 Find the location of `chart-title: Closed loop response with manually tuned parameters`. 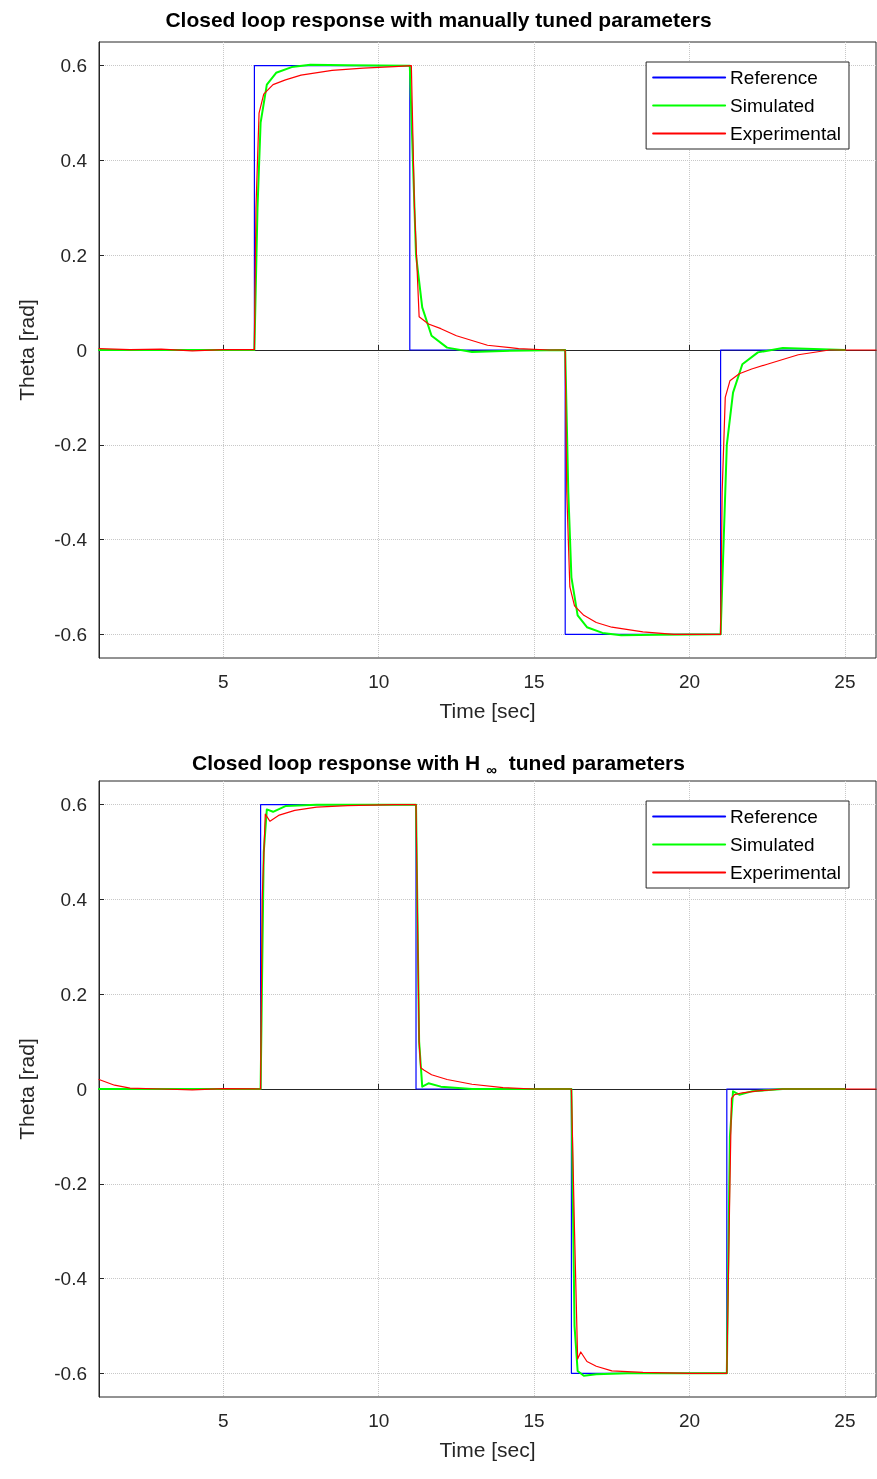

chart-title: Closed loop response with manually tuned parameters is located at coordinates (438, 19).